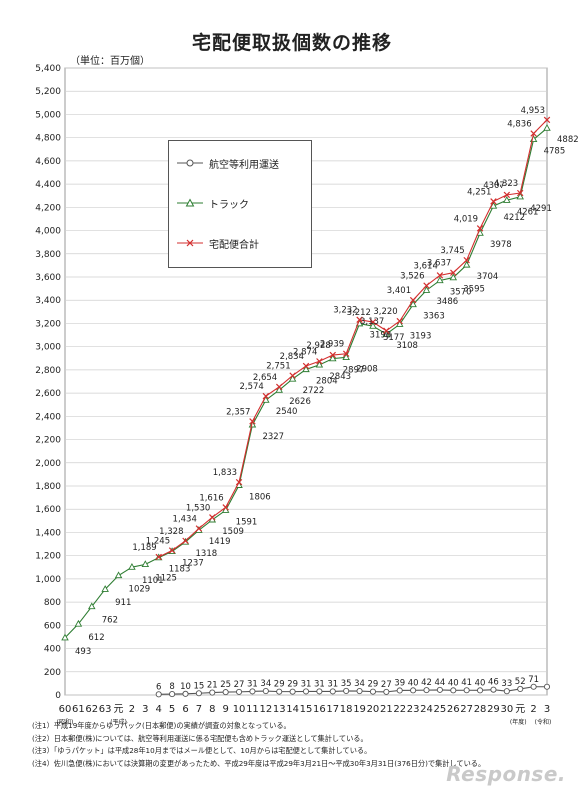  Describe the element at coordinates (91, 709) in the screenshot. I see `x-tick-label: 62` at that location.